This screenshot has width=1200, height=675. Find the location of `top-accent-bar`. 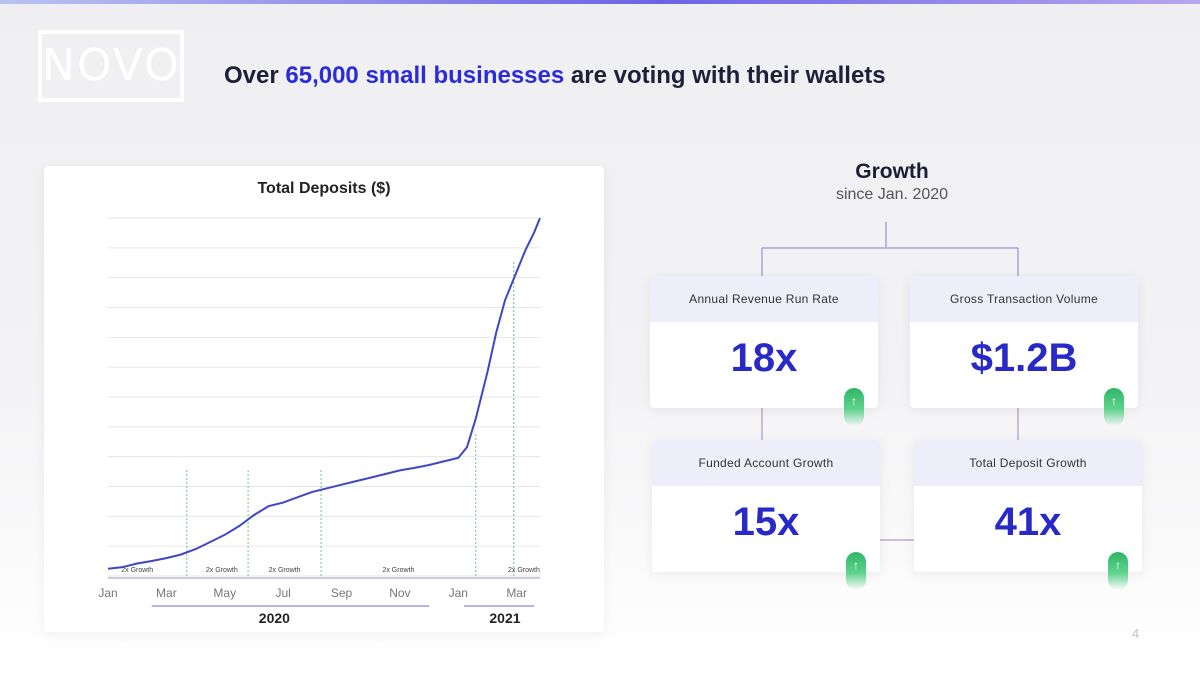

top-accent-bar is located at coordinates (600, 2).